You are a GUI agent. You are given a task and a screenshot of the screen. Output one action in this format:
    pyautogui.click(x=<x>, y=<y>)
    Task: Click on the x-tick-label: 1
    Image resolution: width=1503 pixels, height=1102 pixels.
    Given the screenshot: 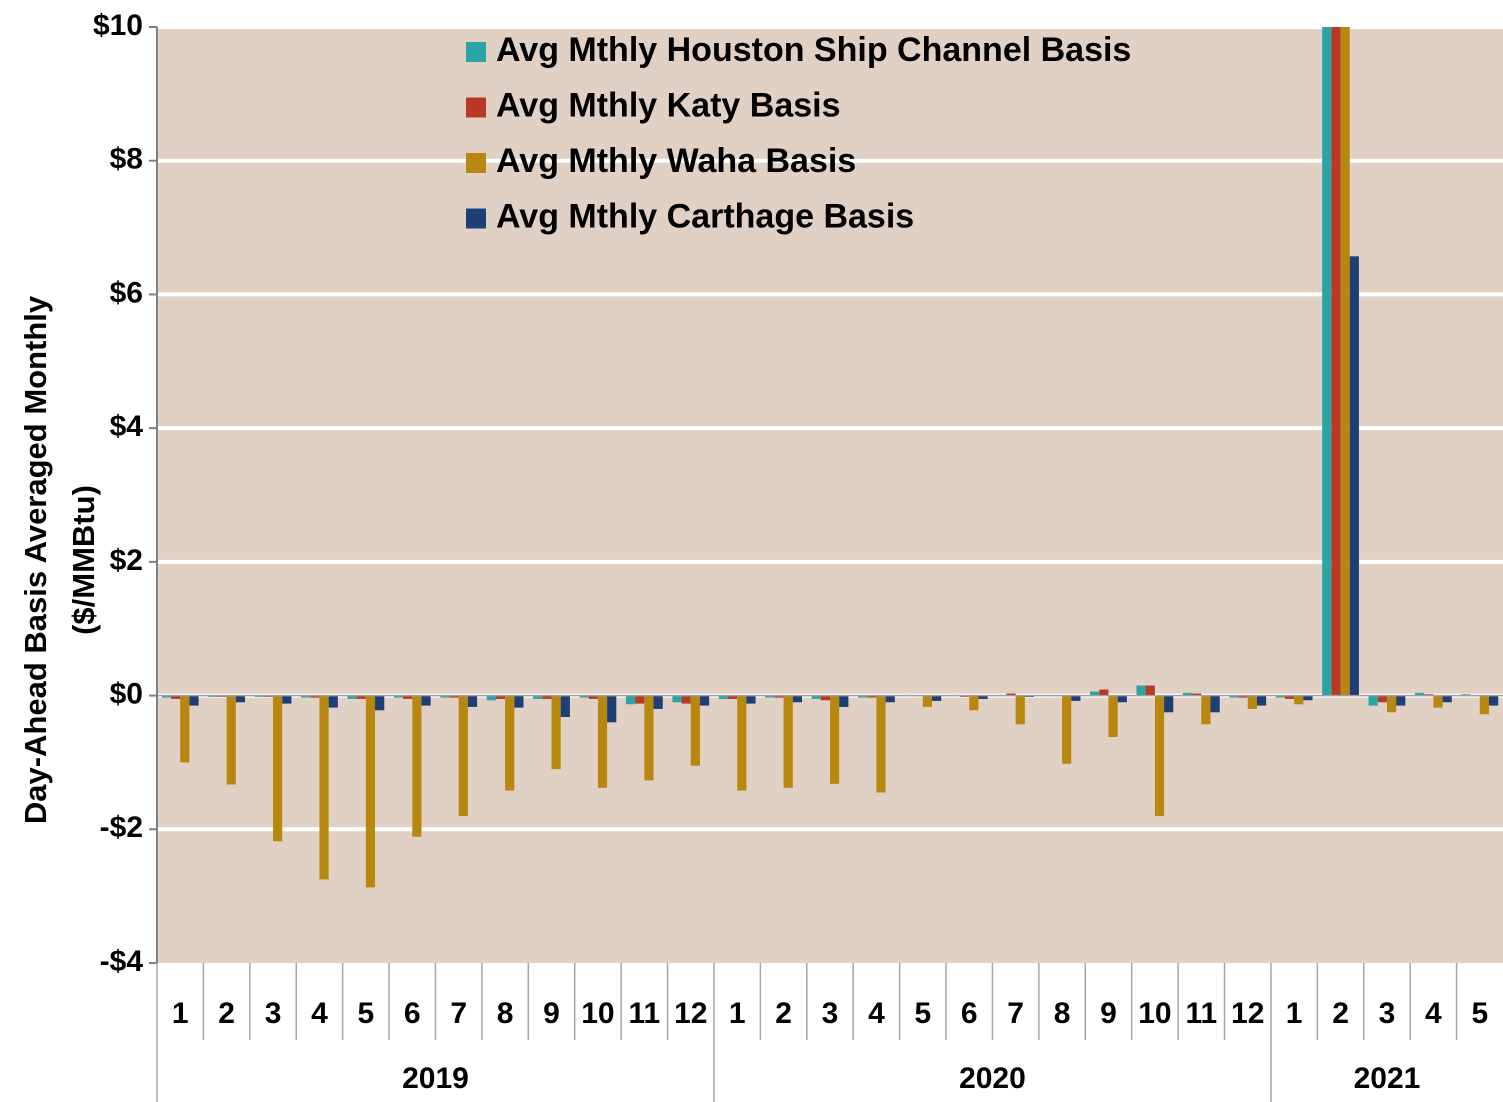 What is the action you would take?
    pyautogui.click(x=737, y=1013)
    